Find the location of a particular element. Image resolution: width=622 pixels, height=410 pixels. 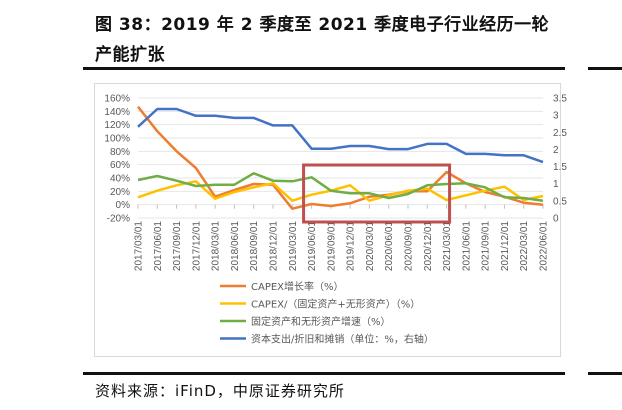

x-tick-label: 2018/06/01 is located at coordinates (235, 246).